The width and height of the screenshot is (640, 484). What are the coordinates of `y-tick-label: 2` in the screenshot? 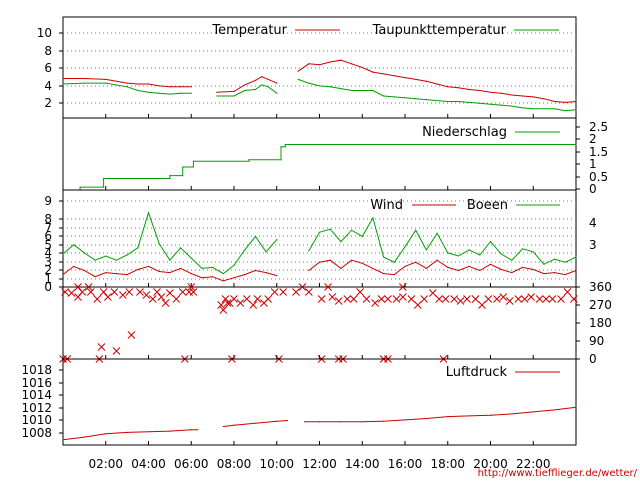 It's located at (593, 139).